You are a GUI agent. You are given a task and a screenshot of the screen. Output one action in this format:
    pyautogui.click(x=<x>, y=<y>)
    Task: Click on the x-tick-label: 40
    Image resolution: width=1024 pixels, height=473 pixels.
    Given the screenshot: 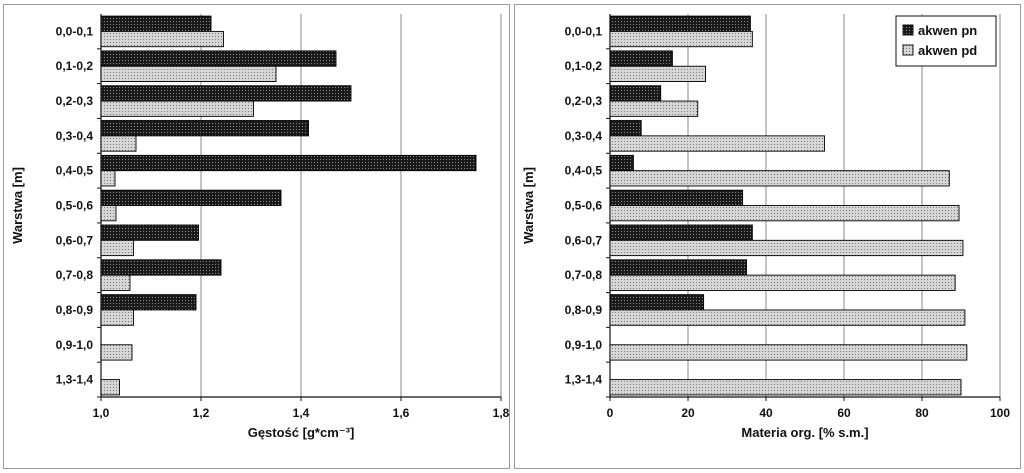 What is the action you would take?
    pyautogui.click(x=766, y=413)
    